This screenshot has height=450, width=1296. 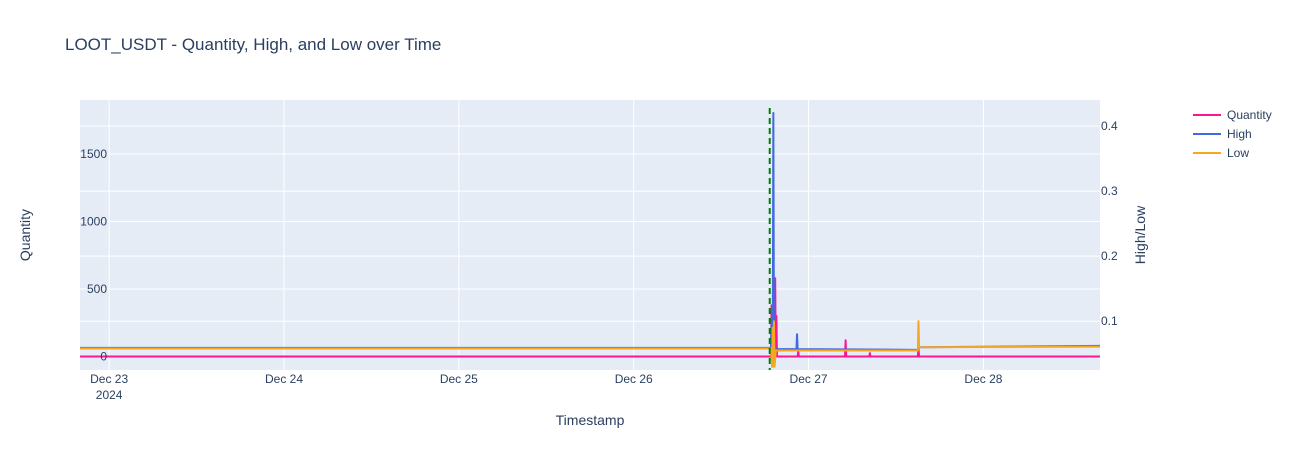 What do you see at coordinates (103, 357) in the screenshot?
I see `y-left-tick-label: 0` at bounding box center [103, 357].